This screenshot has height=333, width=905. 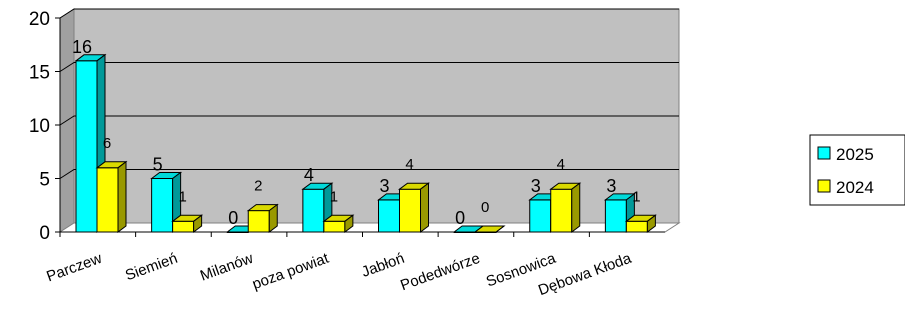 What do you see at coordinates (309, 175) in the screenshot?
I see `data-label-2025-poza-powiat: 4` at bounding box center [309, 175].